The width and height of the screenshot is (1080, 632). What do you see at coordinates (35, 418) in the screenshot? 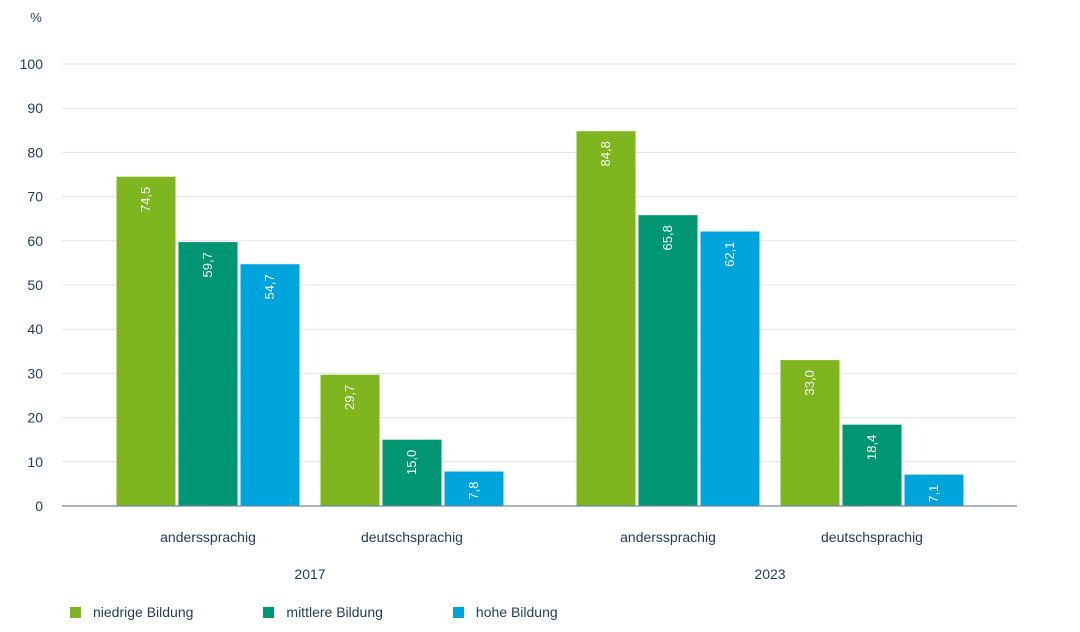
I see `y-tick-label: 20` at bounding box center [35, 418].